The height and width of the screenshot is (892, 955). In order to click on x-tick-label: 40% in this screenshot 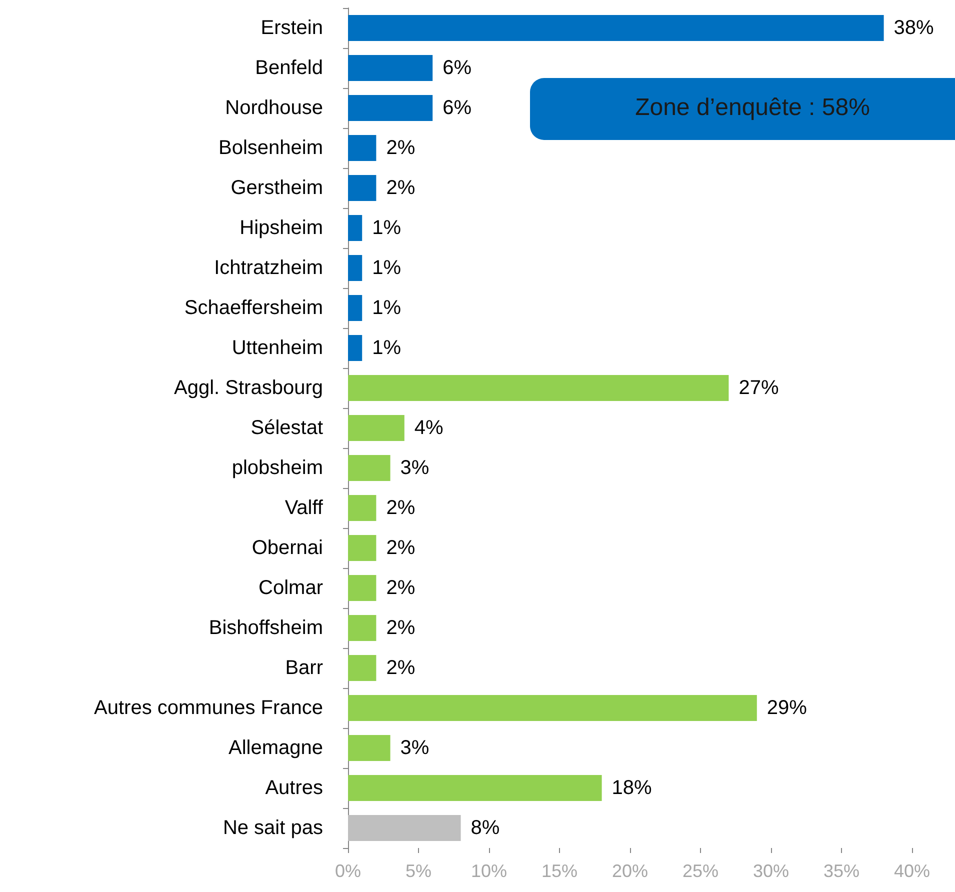, I will do `click(912, 871)`.